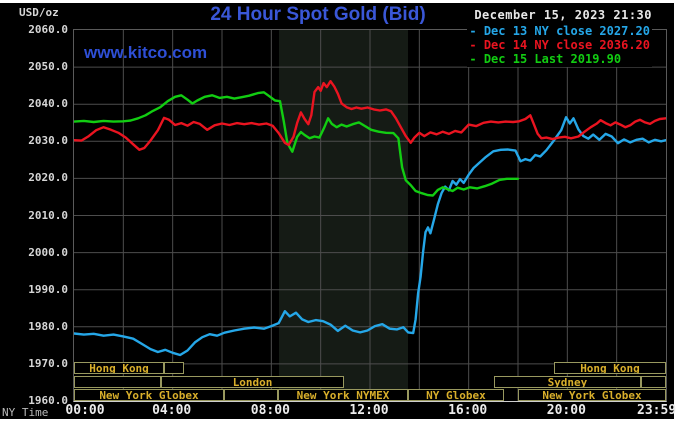  I want to click on y-axis-units-label: USD/oz, so click(39, 12).